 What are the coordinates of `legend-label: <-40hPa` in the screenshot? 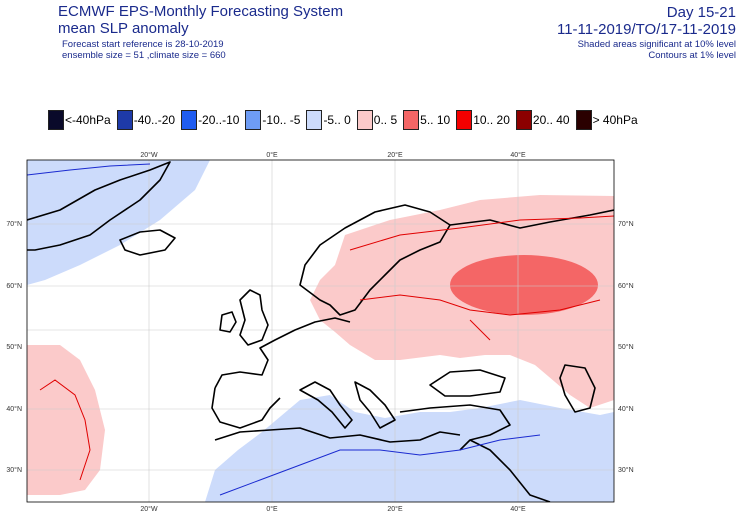 It's located at (88, 120).